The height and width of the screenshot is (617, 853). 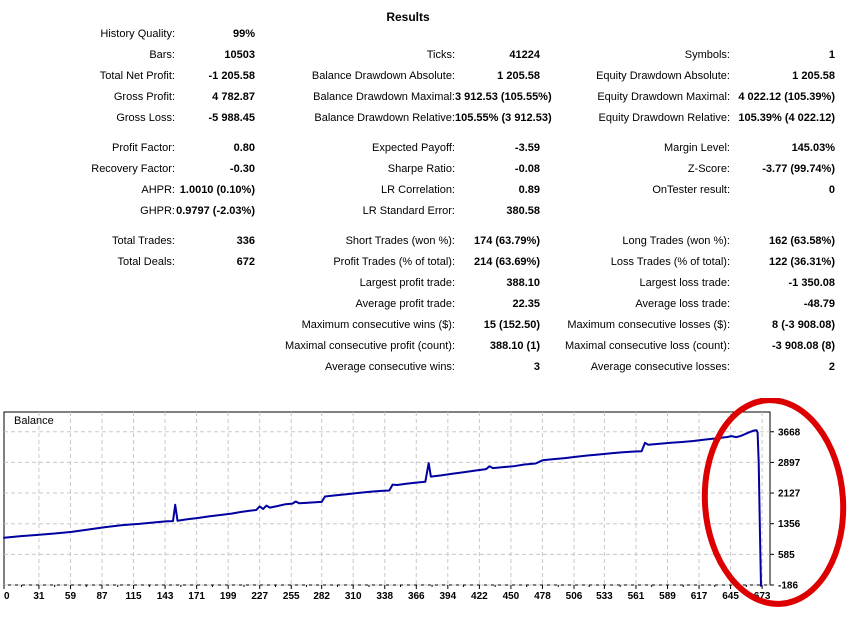 What do you see at coordinates (527, 169) in the screenshot?
I see `stat-value: -0.08` at bounding box center [527, 169].